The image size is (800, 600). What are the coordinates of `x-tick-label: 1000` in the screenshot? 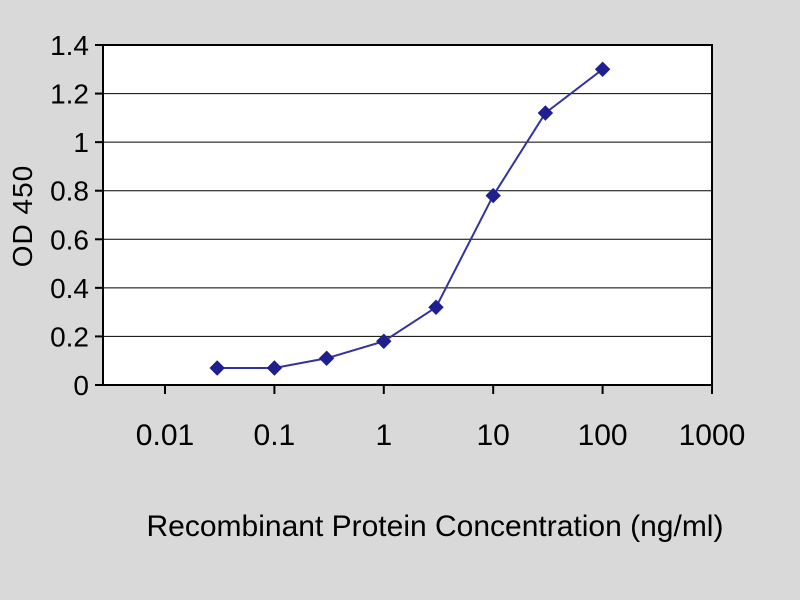 It's located at (712, 435).